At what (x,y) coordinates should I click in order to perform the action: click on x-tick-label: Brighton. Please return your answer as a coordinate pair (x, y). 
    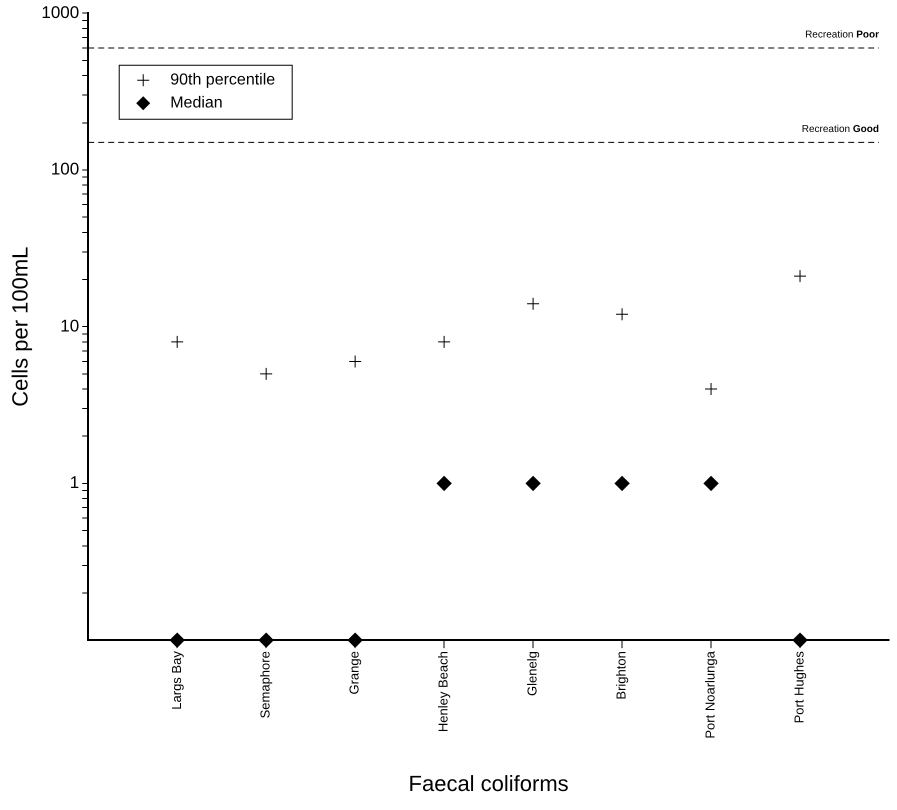
    Looking at the image, I should click on (621, 675).